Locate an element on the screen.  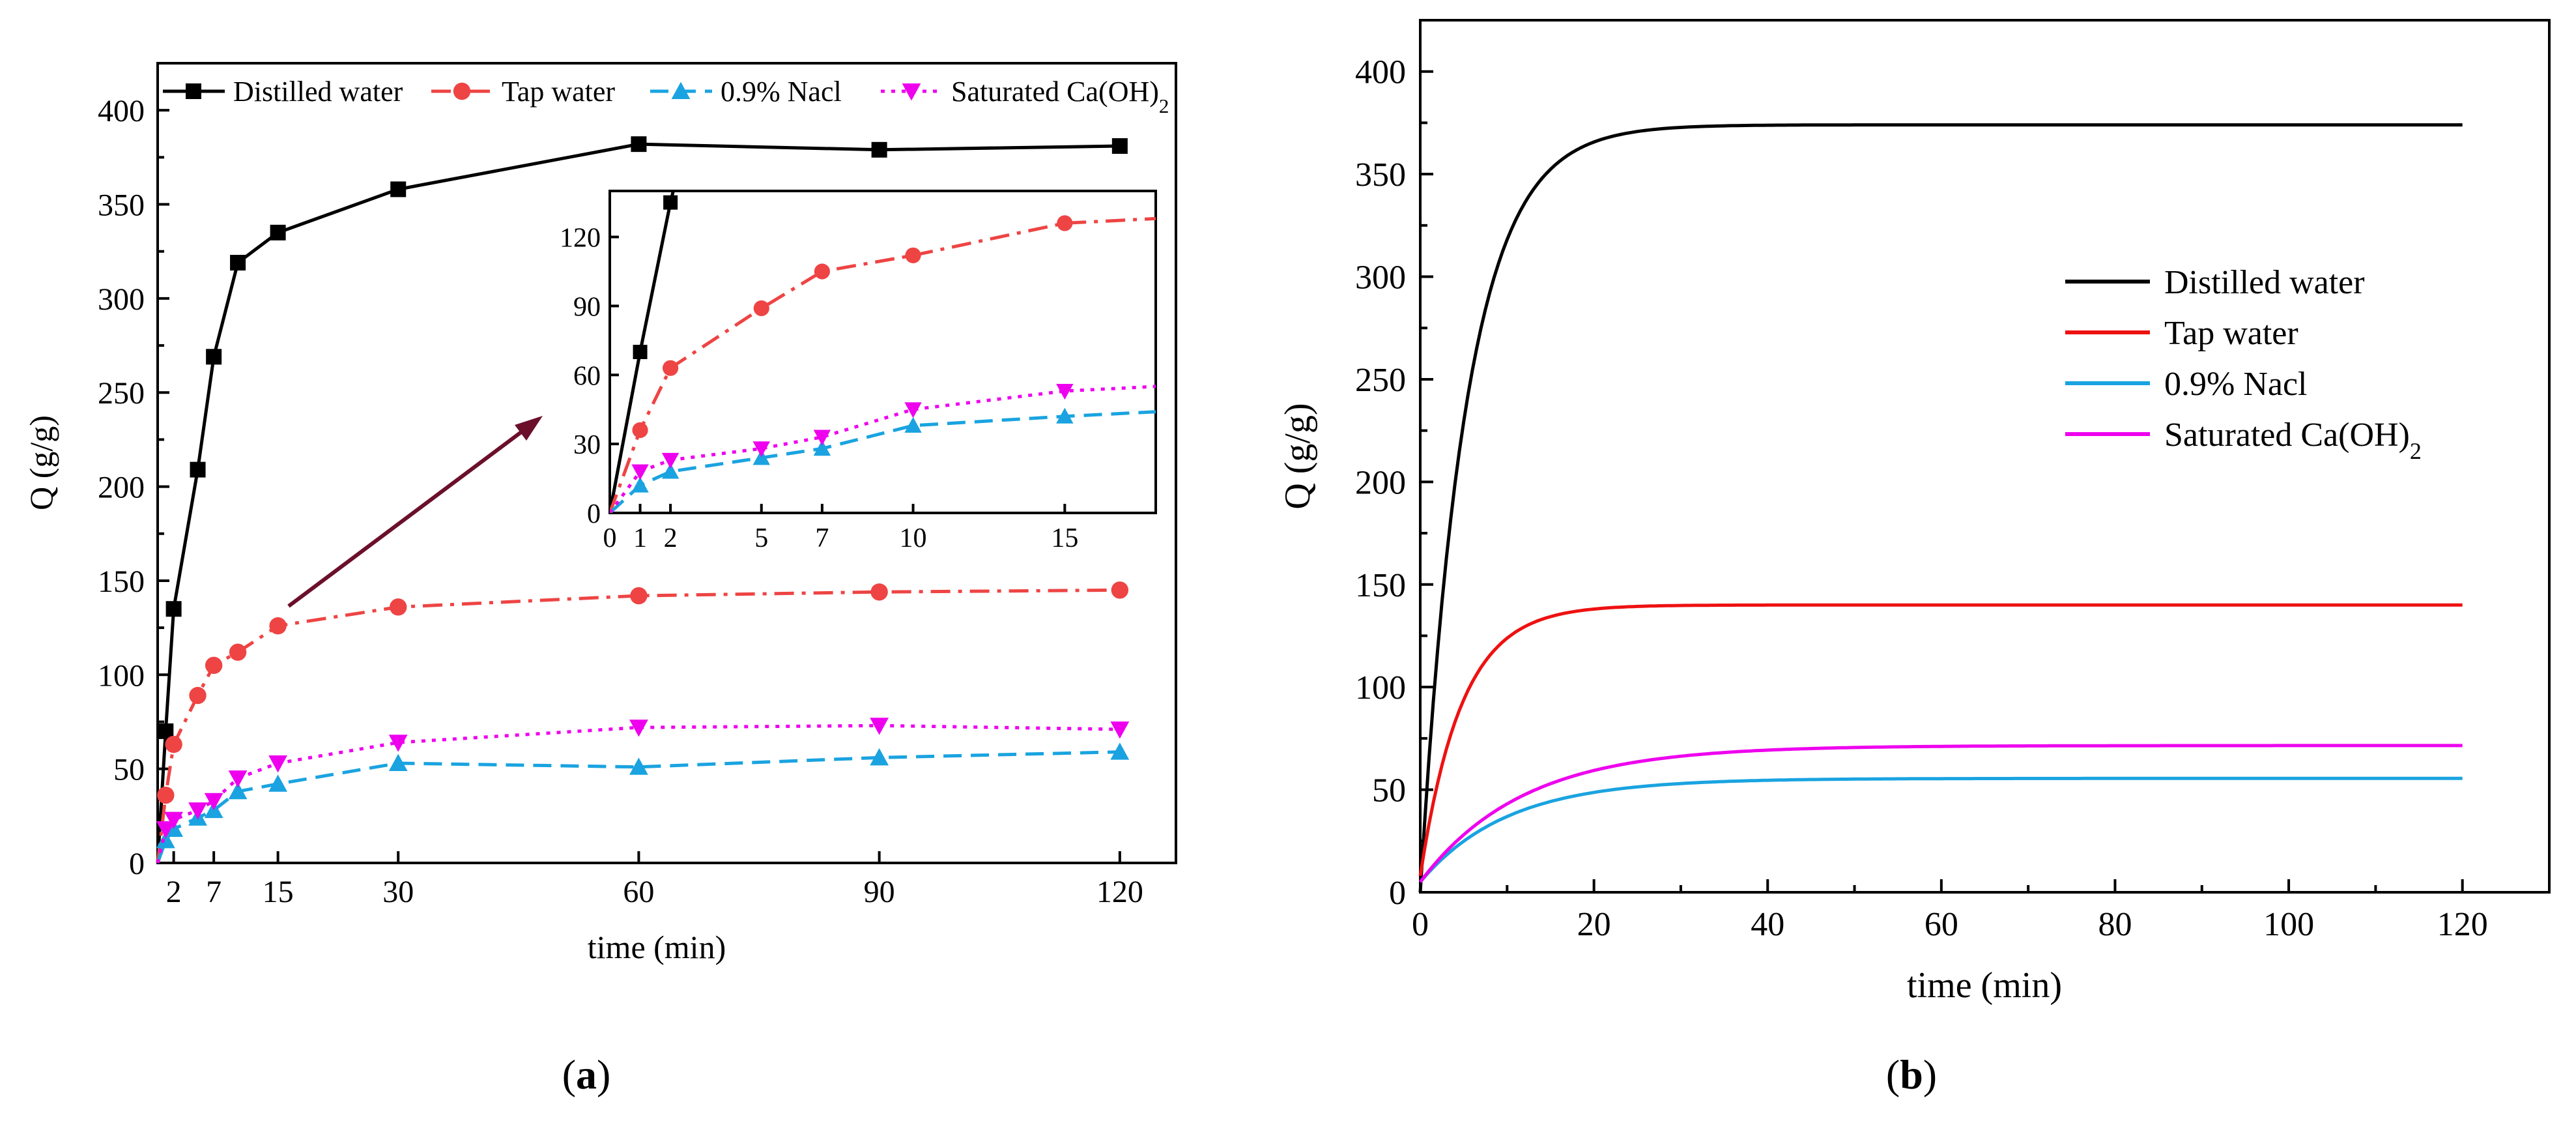
x-tick-label-b: 20 is located at coordinates (1594, 925).